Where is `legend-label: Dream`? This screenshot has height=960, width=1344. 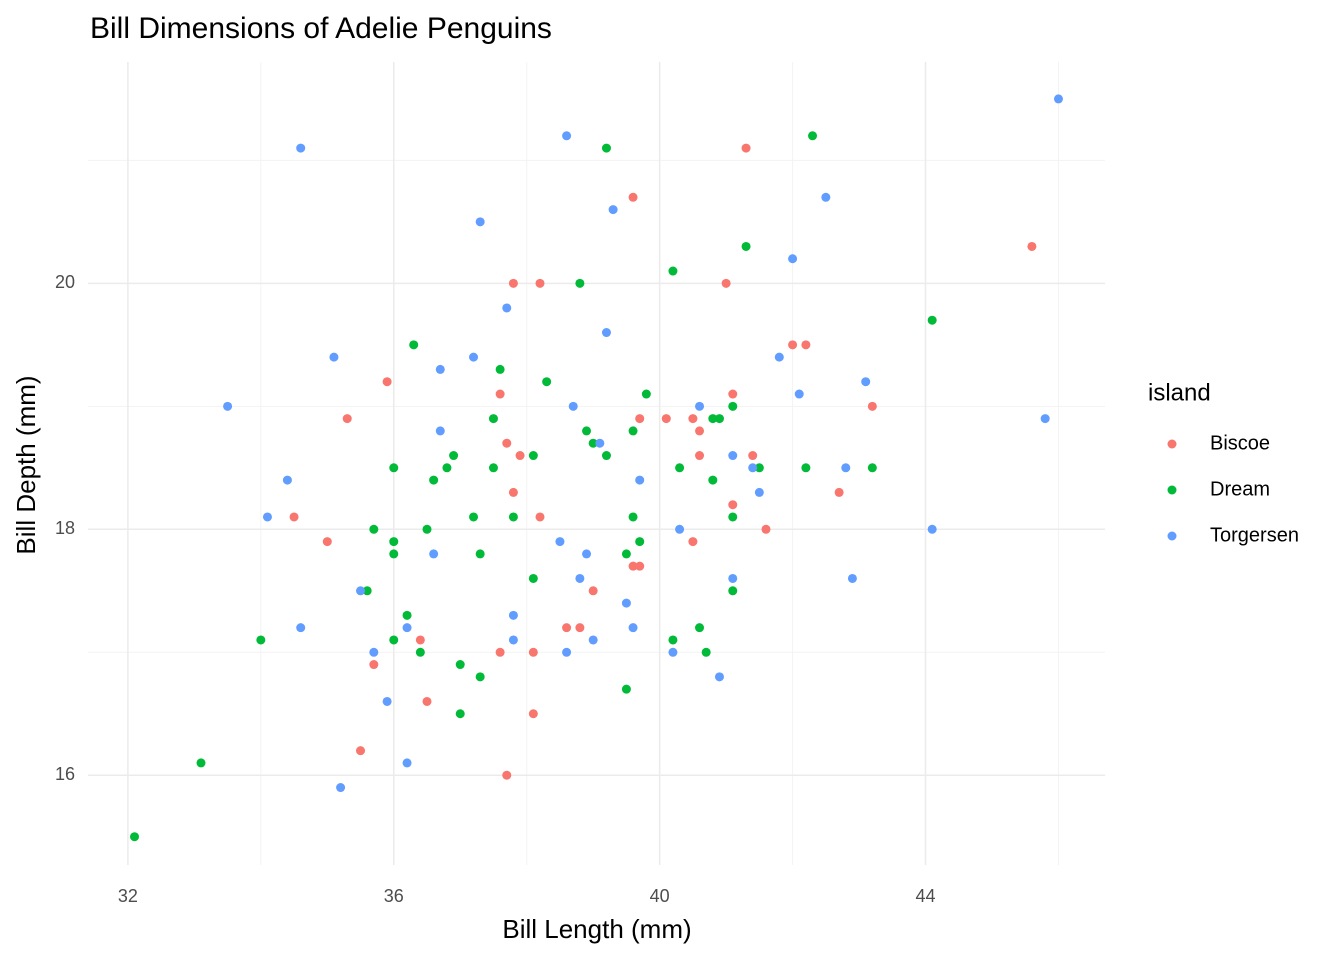
legend-label: Dream is located at coordinates (1240, 489).